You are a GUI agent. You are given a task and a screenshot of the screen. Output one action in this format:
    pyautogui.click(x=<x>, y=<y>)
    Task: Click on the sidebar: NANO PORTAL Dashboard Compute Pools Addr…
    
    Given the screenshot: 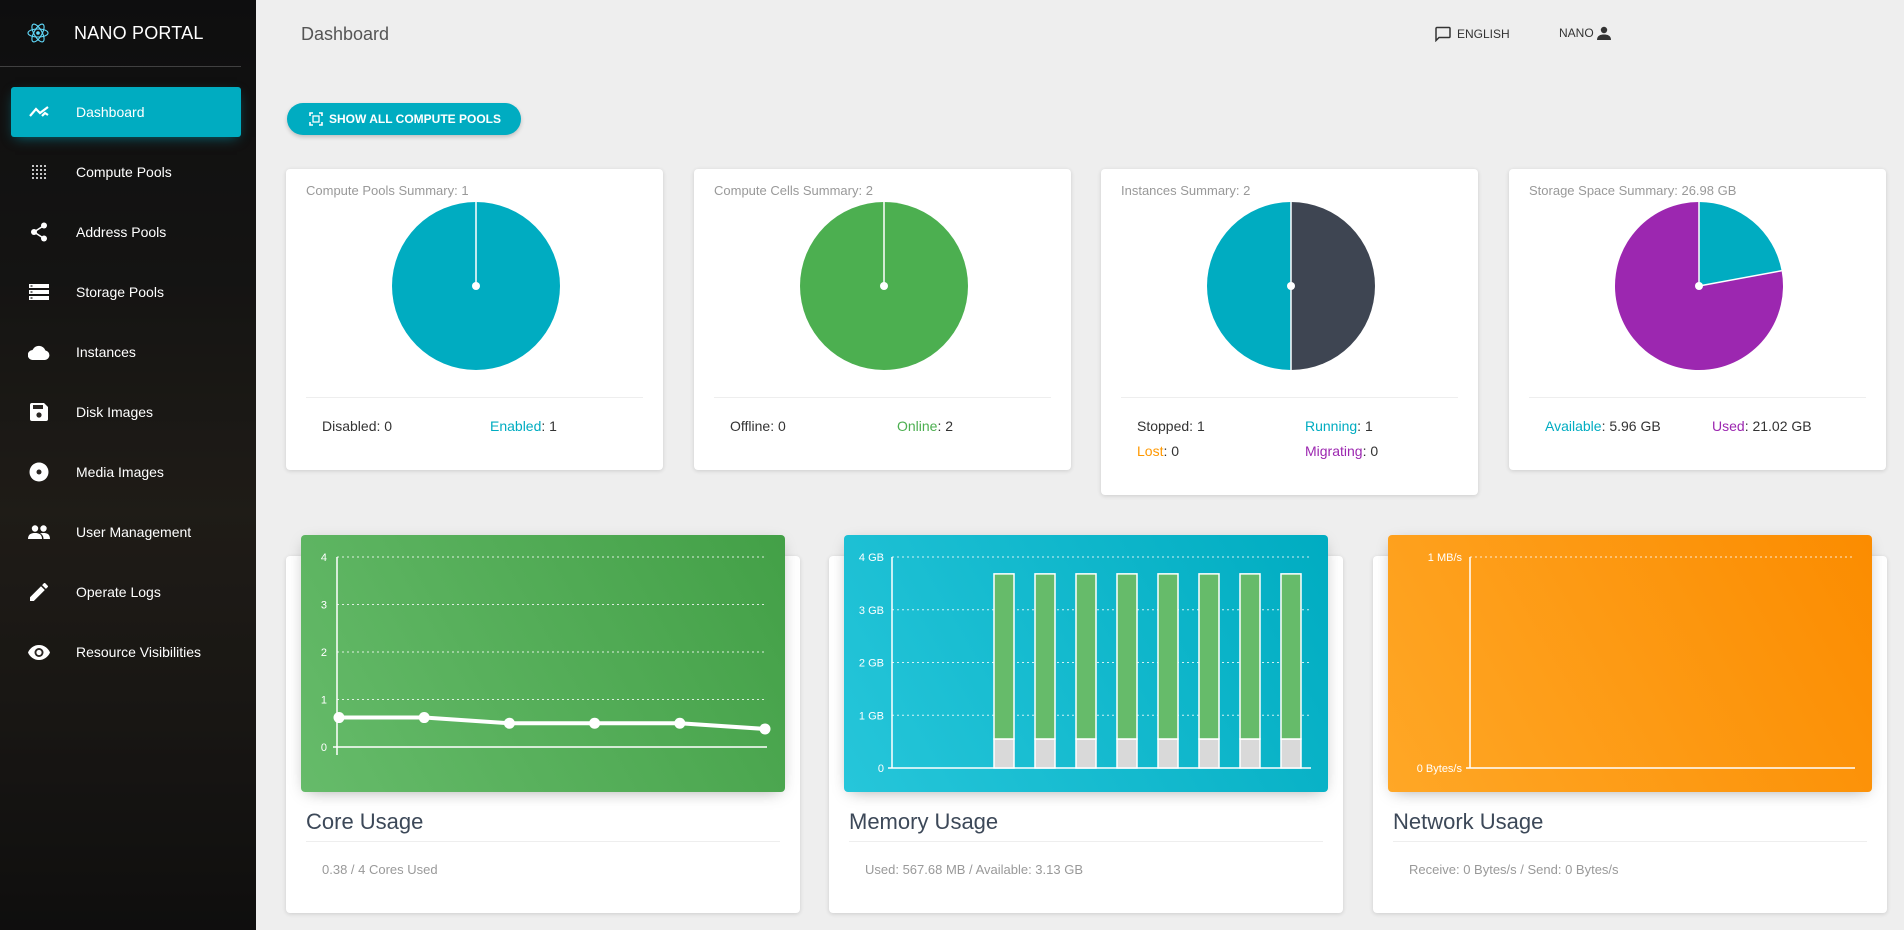 What is the action you would take?
    pyautogui.click(x=128, y=465)
    